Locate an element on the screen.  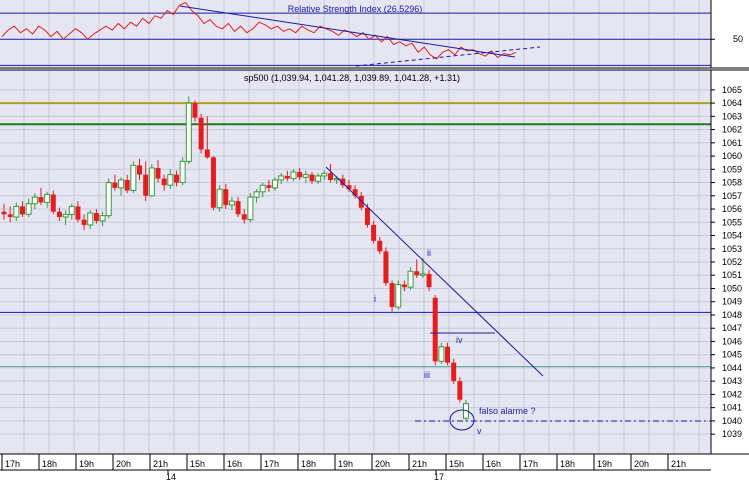
price-tick-label: 1065 is located at coordinates (732, 90).